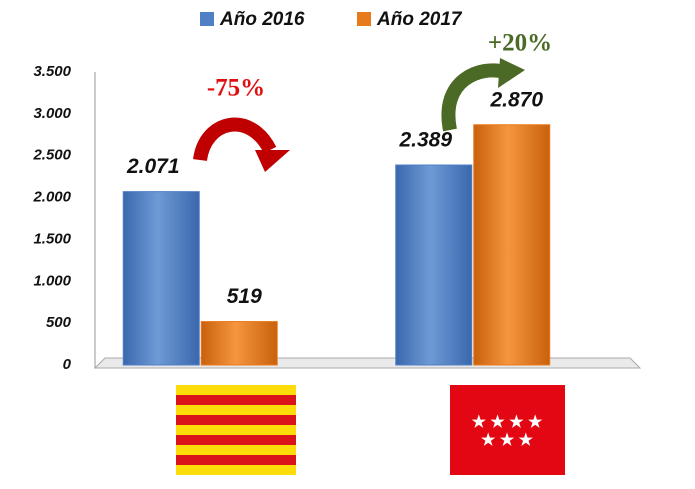 Image resolution: width=695 pixels, height=489 pixels. I want to click on annotation: +20%, so click(520, 43).